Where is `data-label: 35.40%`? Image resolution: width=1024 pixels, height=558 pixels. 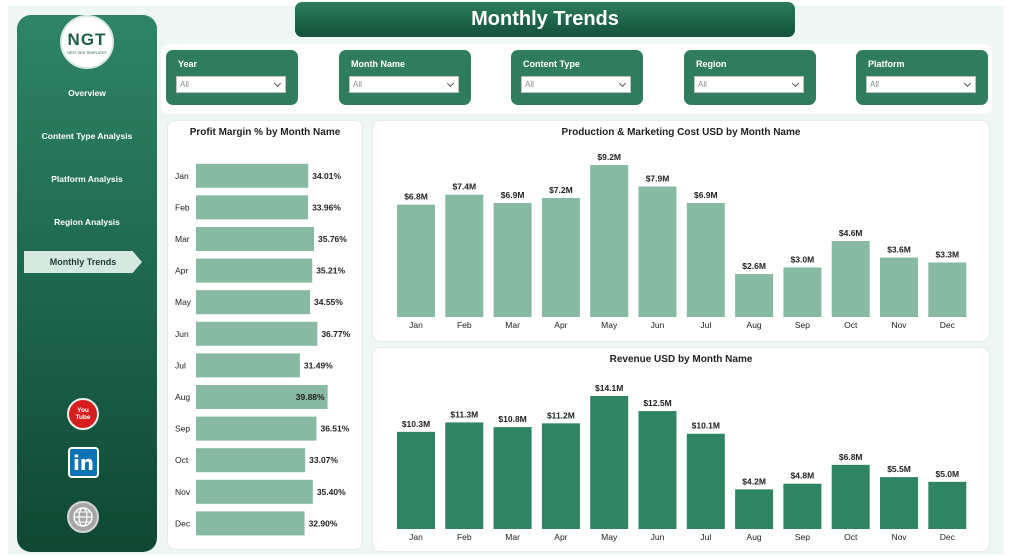
data-label: 35.40% is located at coordinates (331, 492).